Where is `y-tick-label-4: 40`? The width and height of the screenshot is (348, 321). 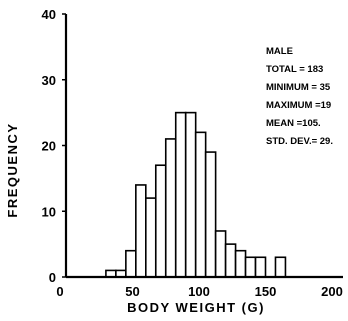 y-tick-label-4: 40 is located at coordinates (49, 14).